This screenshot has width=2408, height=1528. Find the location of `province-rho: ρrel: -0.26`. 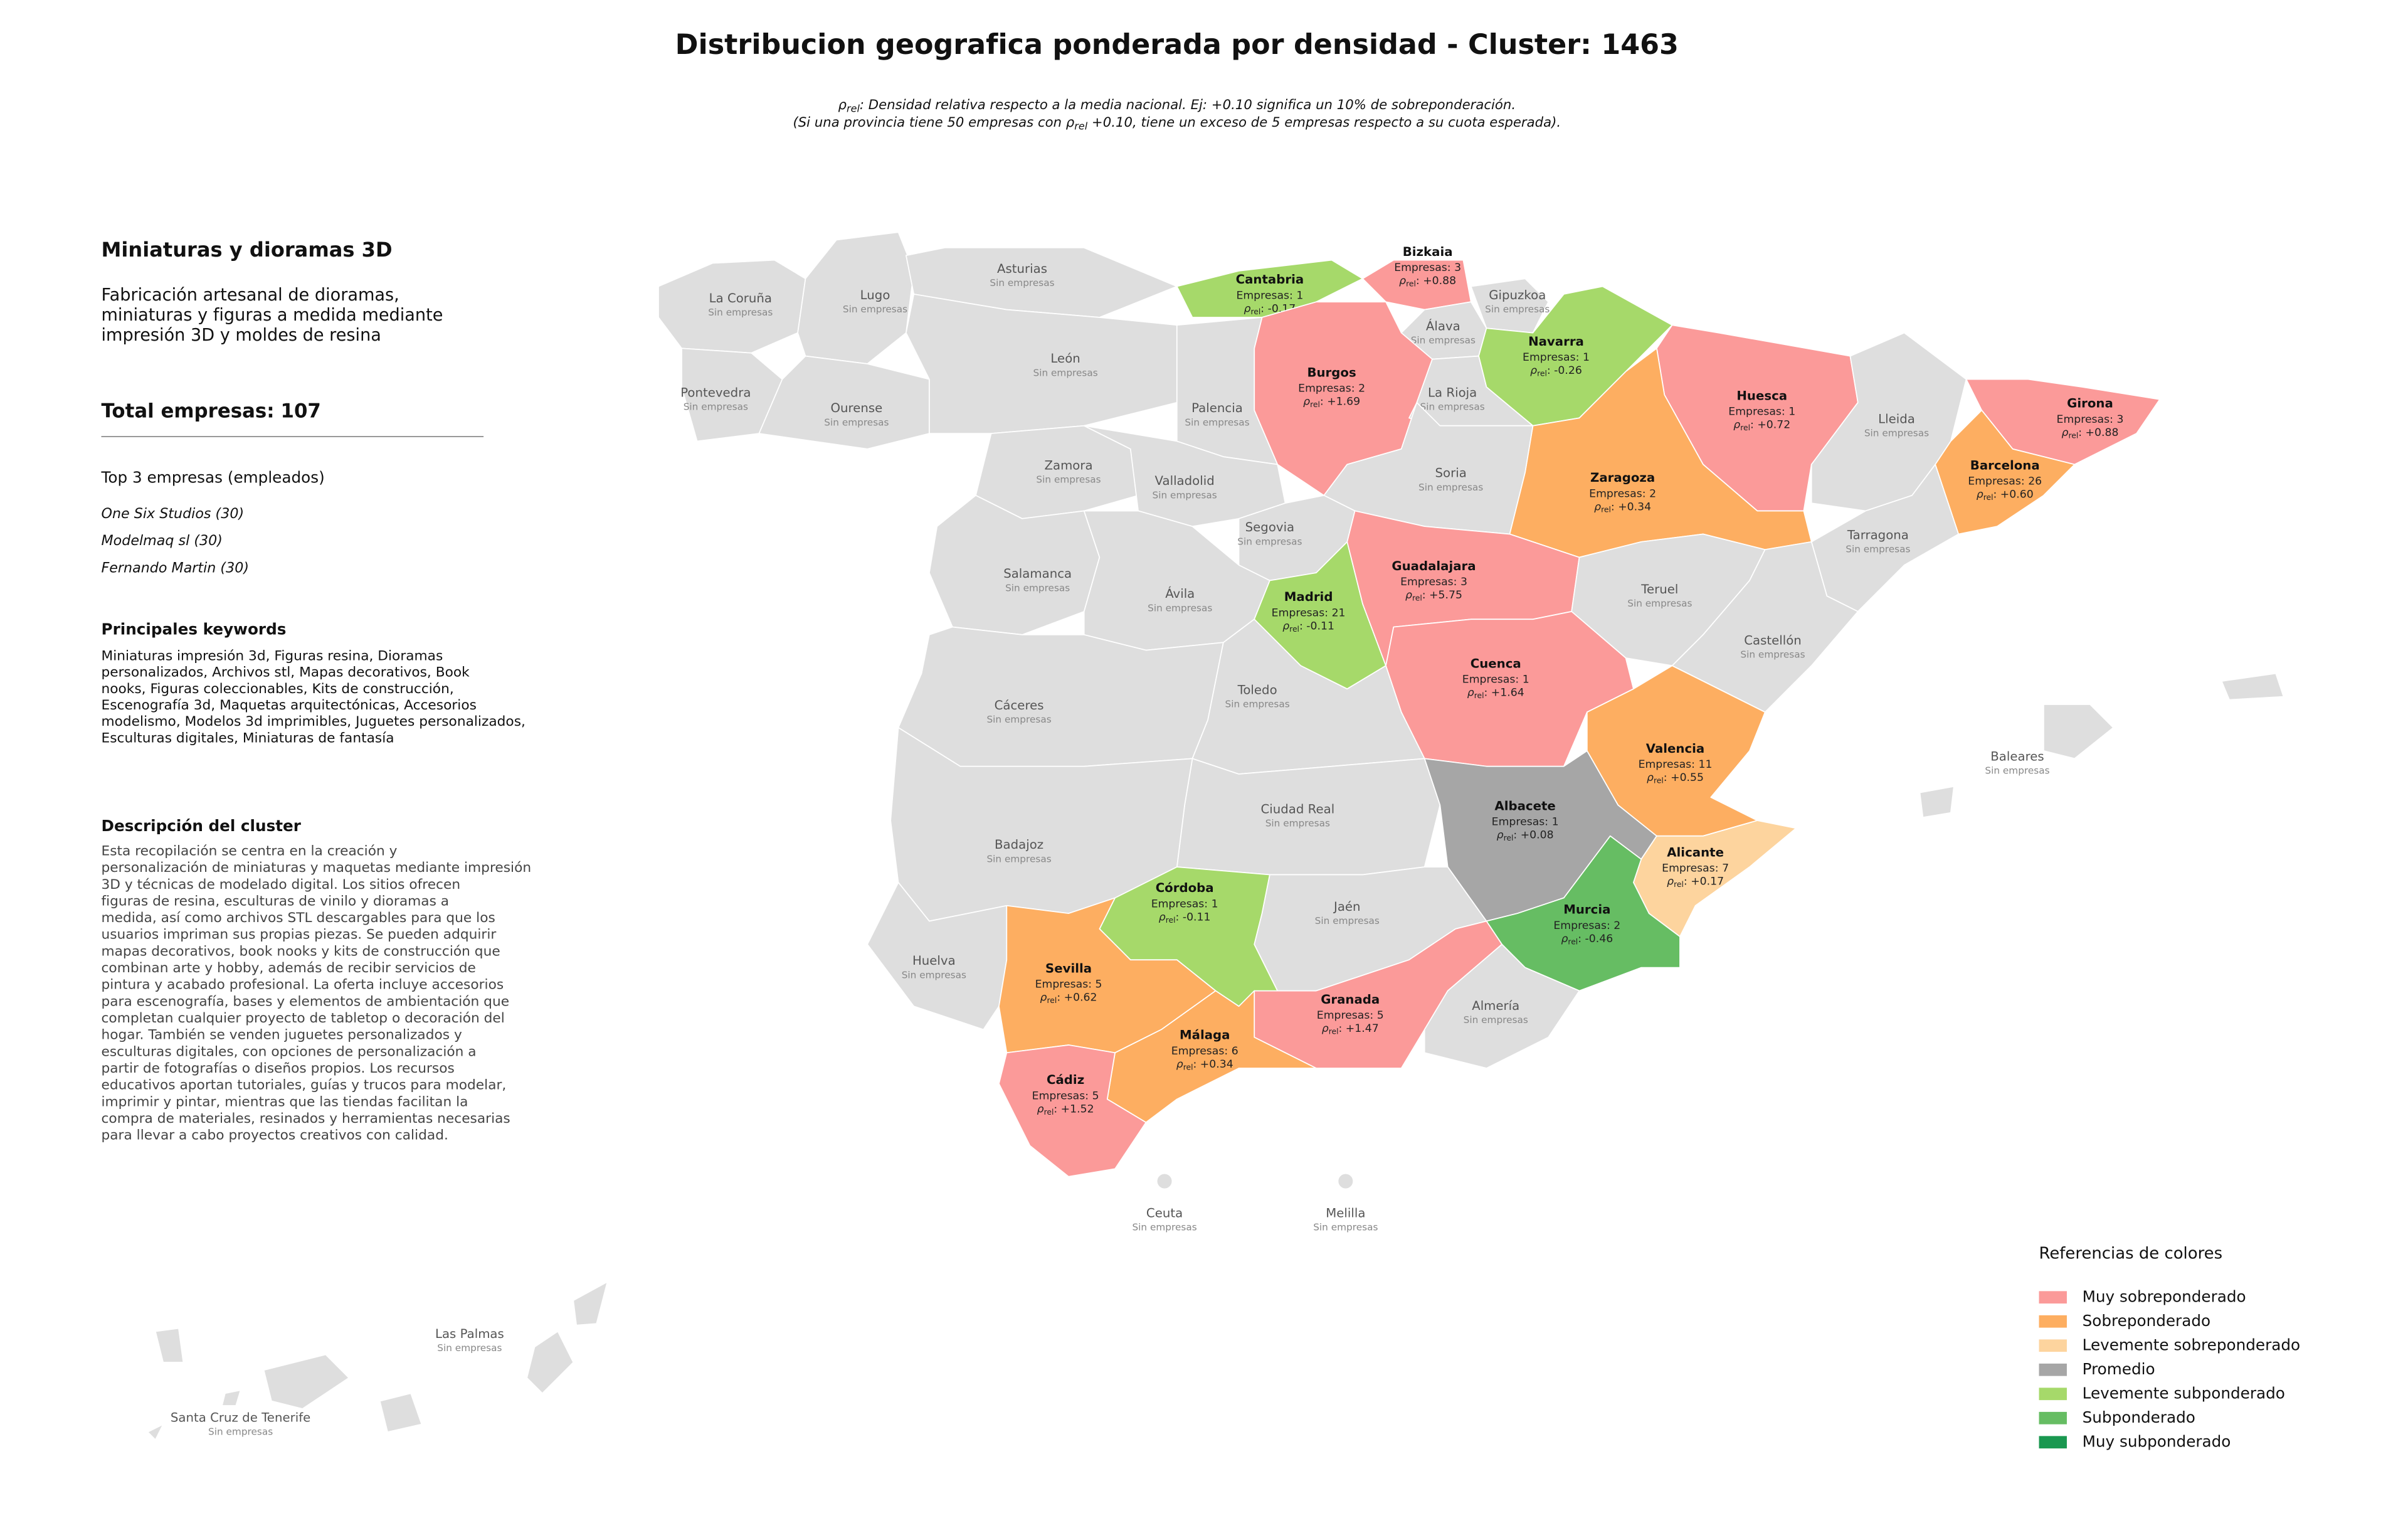

province-rho: ρrel: -0.26 is located at coordinates (1556, 371).